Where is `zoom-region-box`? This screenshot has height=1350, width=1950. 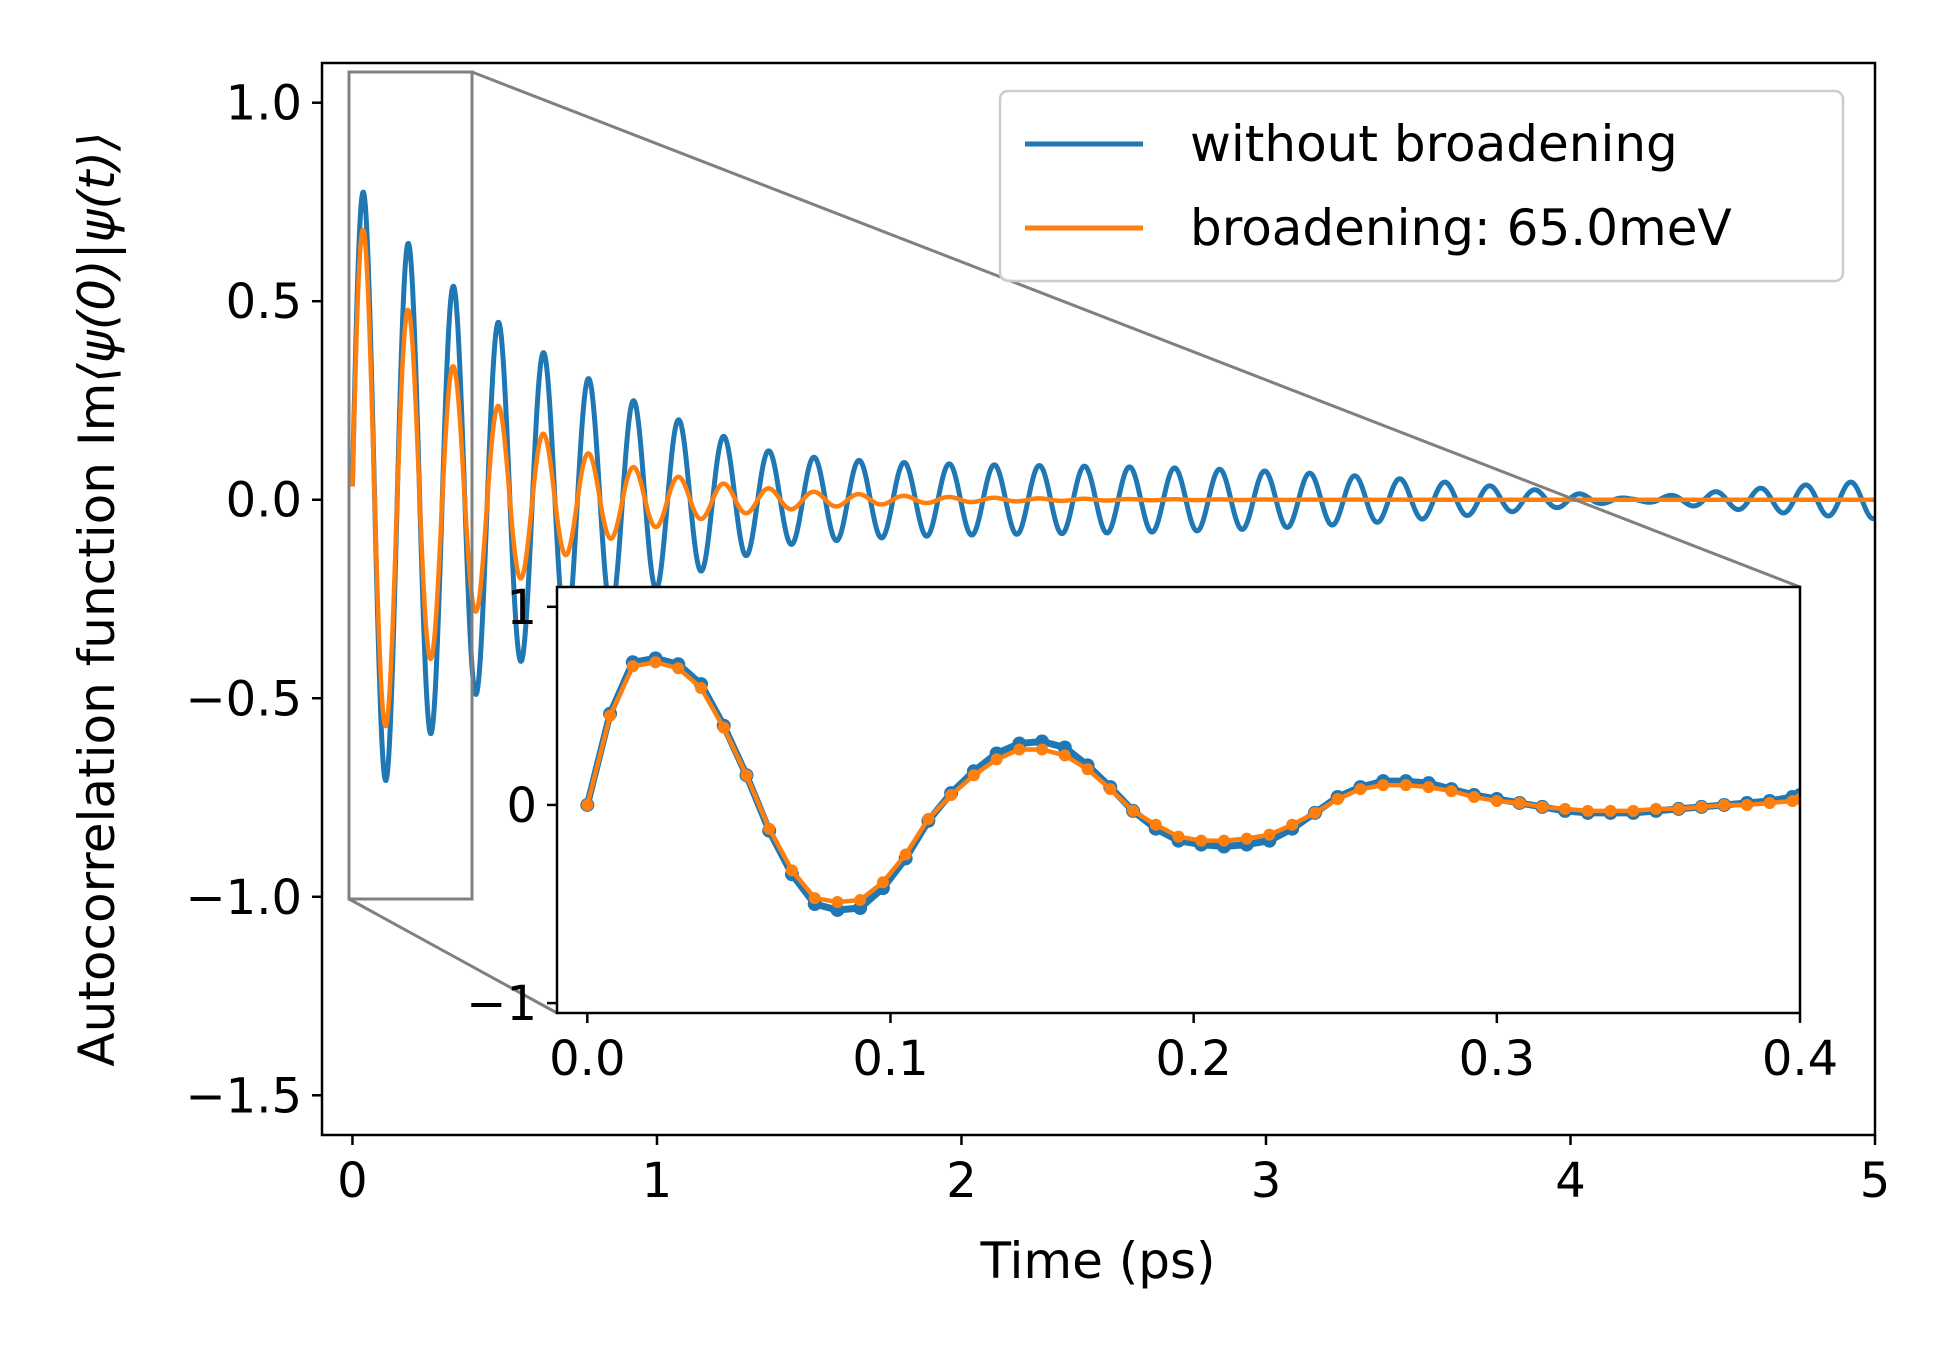
zoom-region-box is located at coordinates (410, 485).